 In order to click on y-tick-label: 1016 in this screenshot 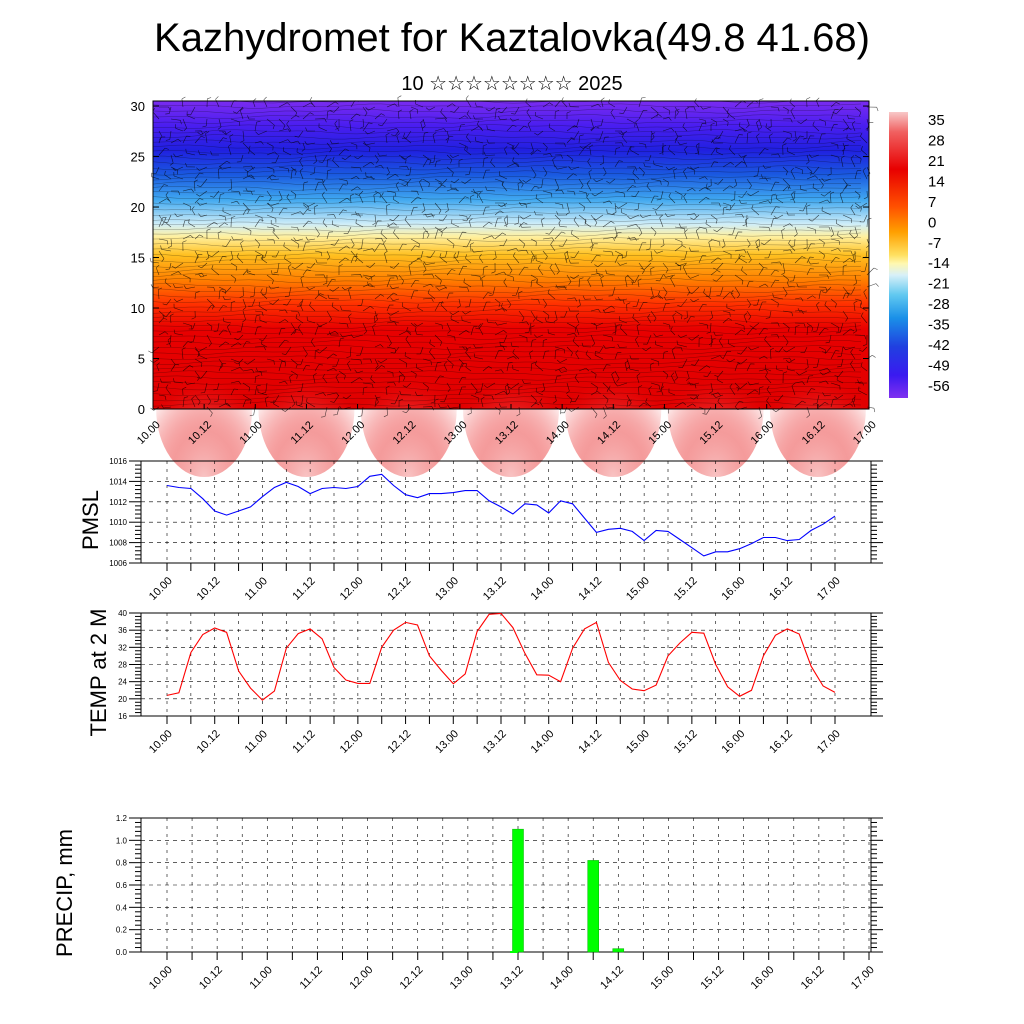, I will do `click(118, 461)`.